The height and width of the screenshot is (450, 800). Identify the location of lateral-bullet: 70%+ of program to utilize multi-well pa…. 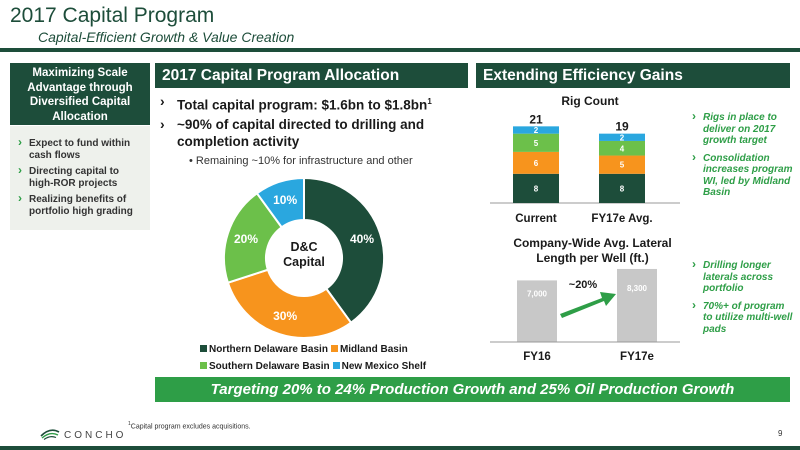
(743, 318).